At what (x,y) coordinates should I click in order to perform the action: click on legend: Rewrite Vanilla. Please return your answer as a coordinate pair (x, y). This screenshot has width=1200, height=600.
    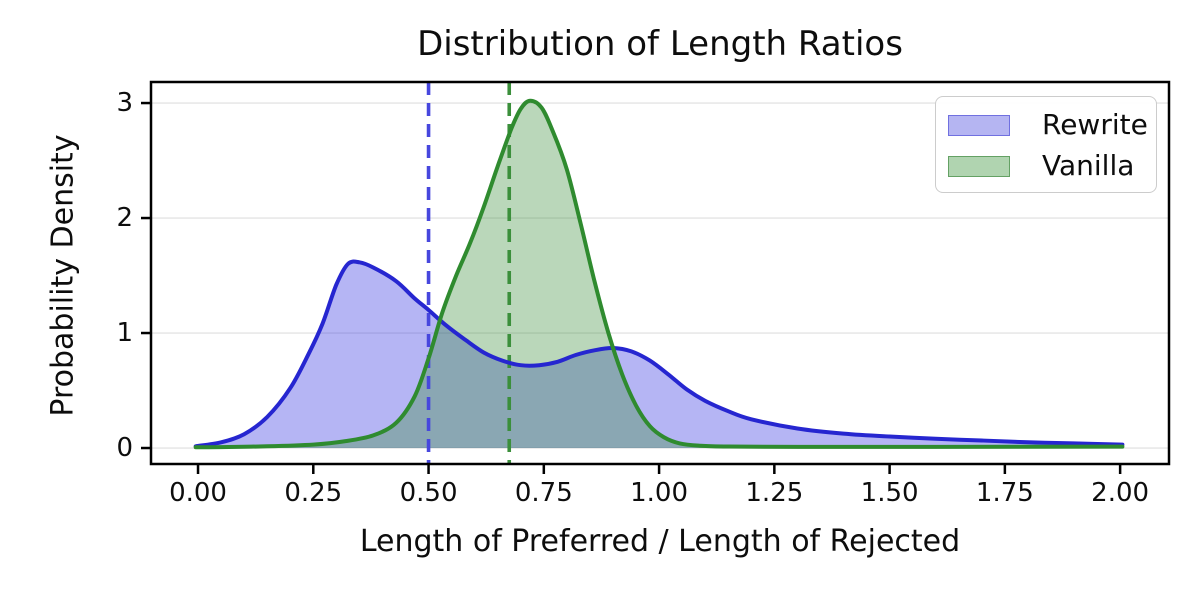
    Looking at the image, I should click on (1046, 144).